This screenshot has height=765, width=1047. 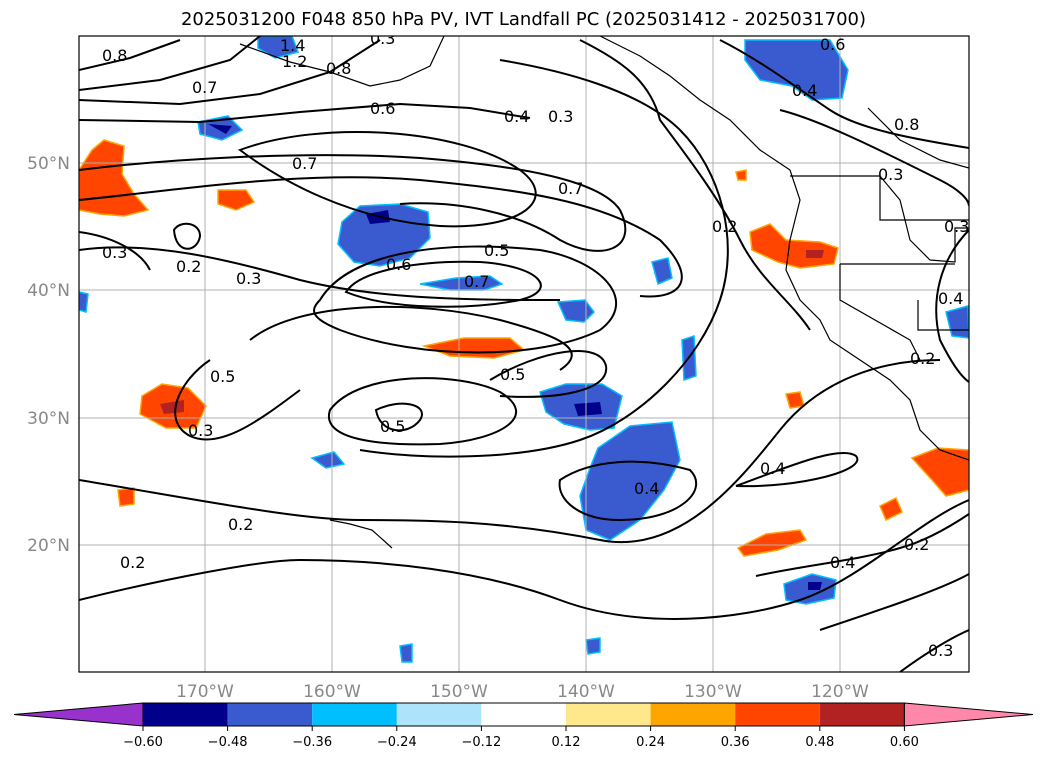 What do you see at coordinates (332, 692) in the screenshot?
I see `lon-label: 160°W` at bounding box center [332, 692].